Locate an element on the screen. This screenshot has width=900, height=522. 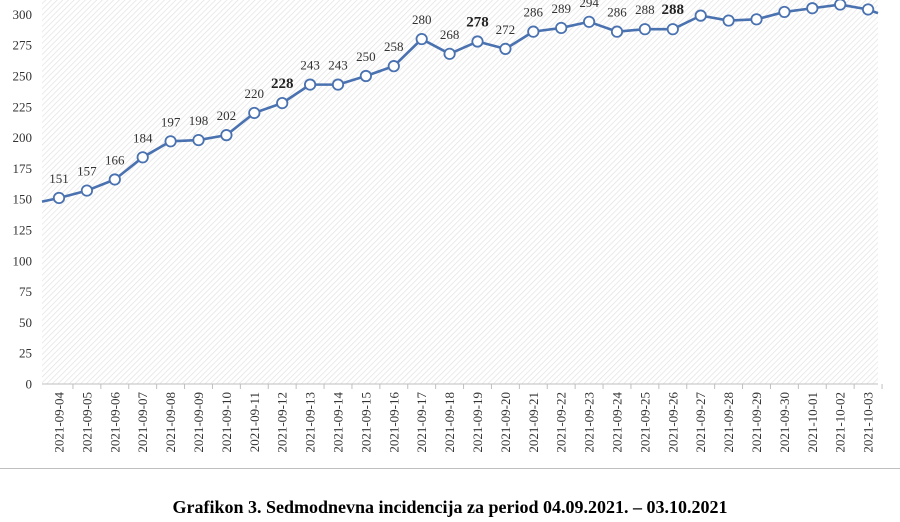
y-tick-label: 175 is located at coordinates (23, 168).